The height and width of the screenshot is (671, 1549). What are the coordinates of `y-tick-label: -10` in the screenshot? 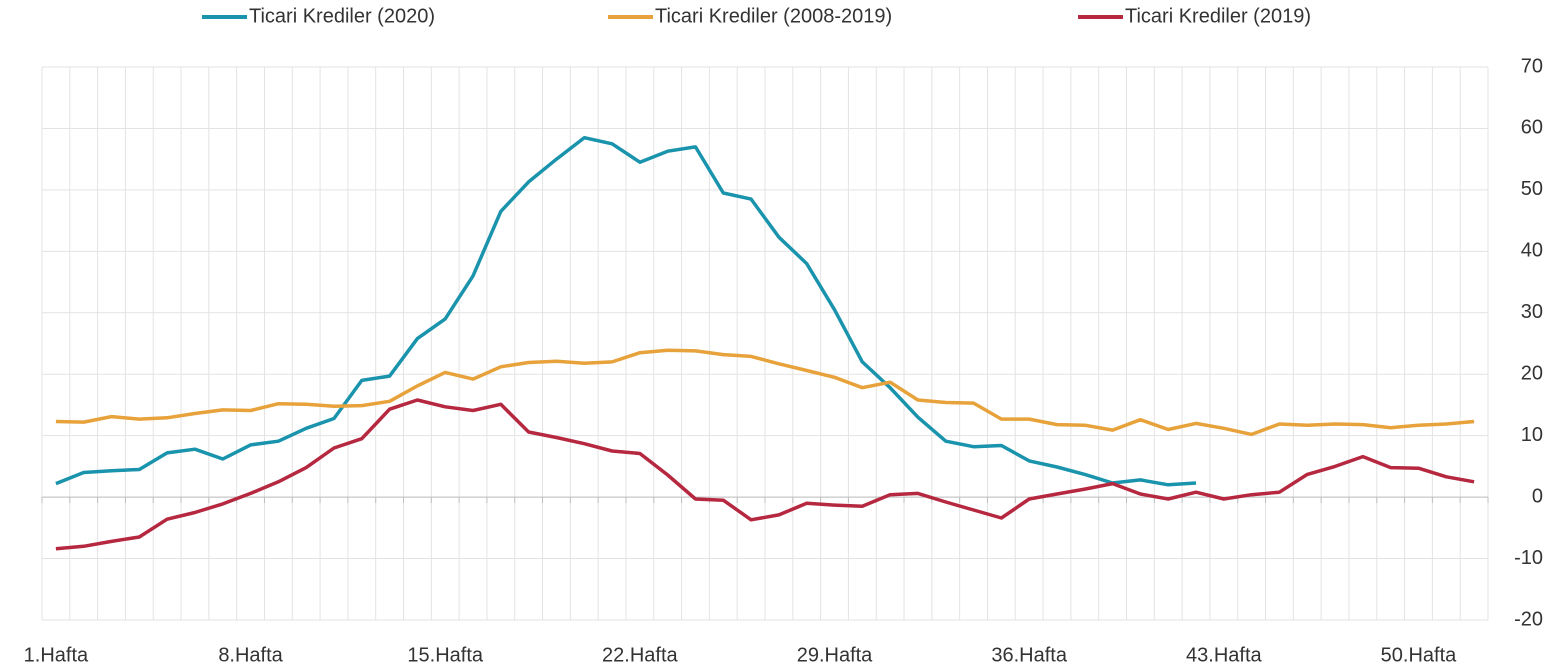 It's located at (1528, 558).